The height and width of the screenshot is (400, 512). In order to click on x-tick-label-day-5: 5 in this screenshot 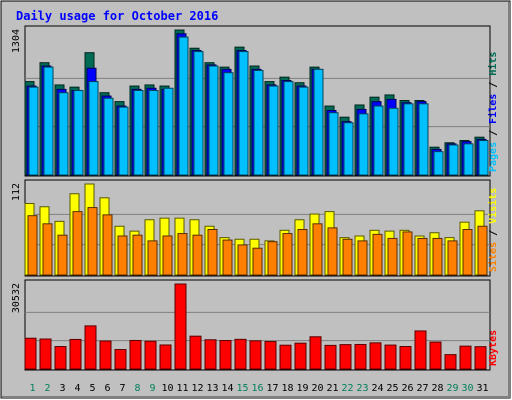, I will do `click(92, 388)`.